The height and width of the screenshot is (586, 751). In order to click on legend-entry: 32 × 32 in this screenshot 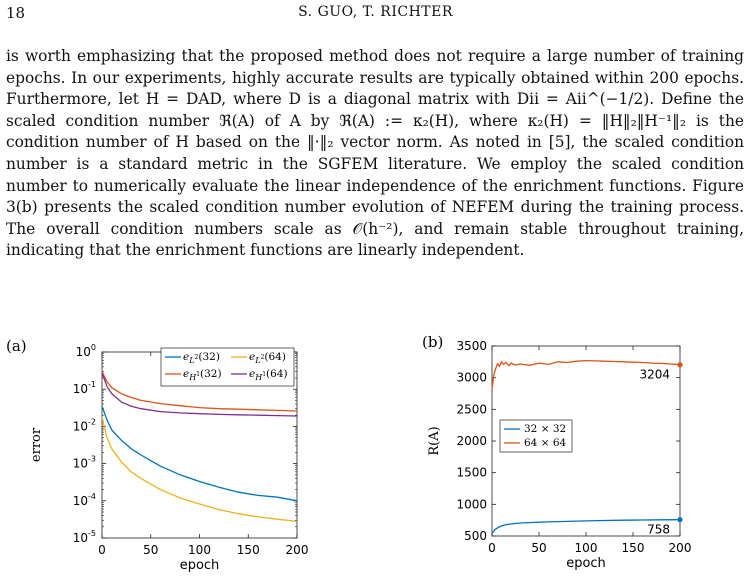, I will do `click(545, 429)`.